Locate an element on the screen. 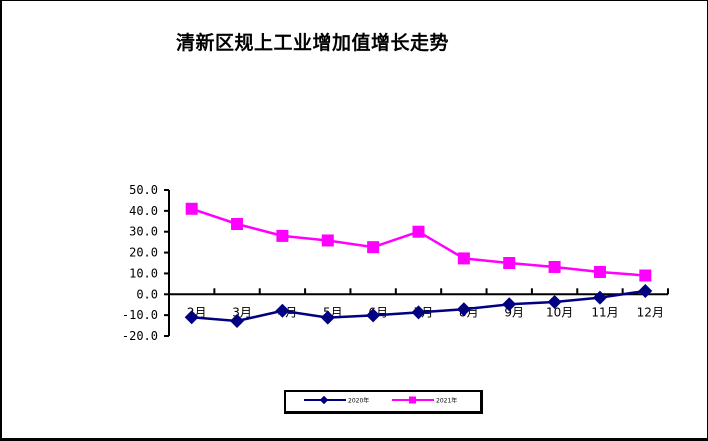  x-tick-label: 10月 is located at coordinates (559, 312).